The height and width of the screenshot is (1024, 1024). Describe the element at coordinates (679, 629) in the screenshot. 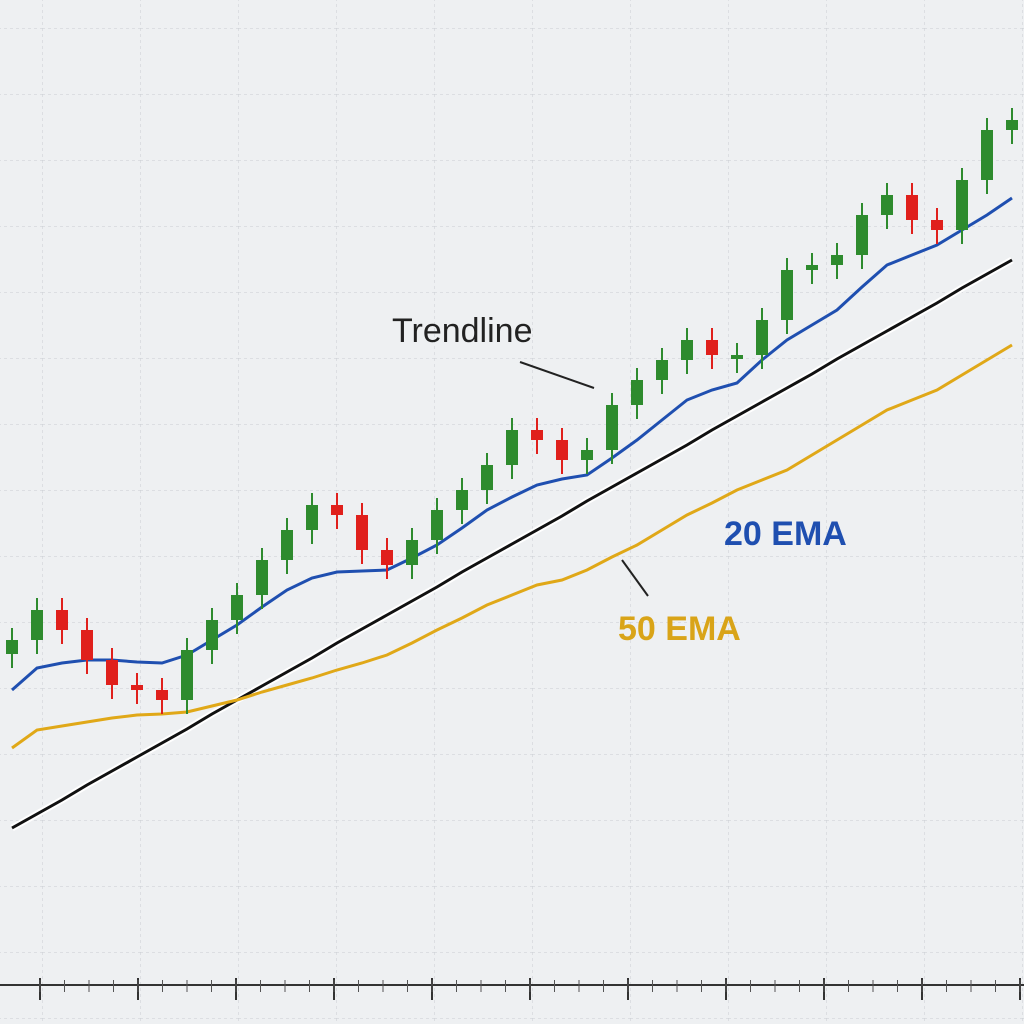

I see `ema50-label: 50 EMA` at that location.